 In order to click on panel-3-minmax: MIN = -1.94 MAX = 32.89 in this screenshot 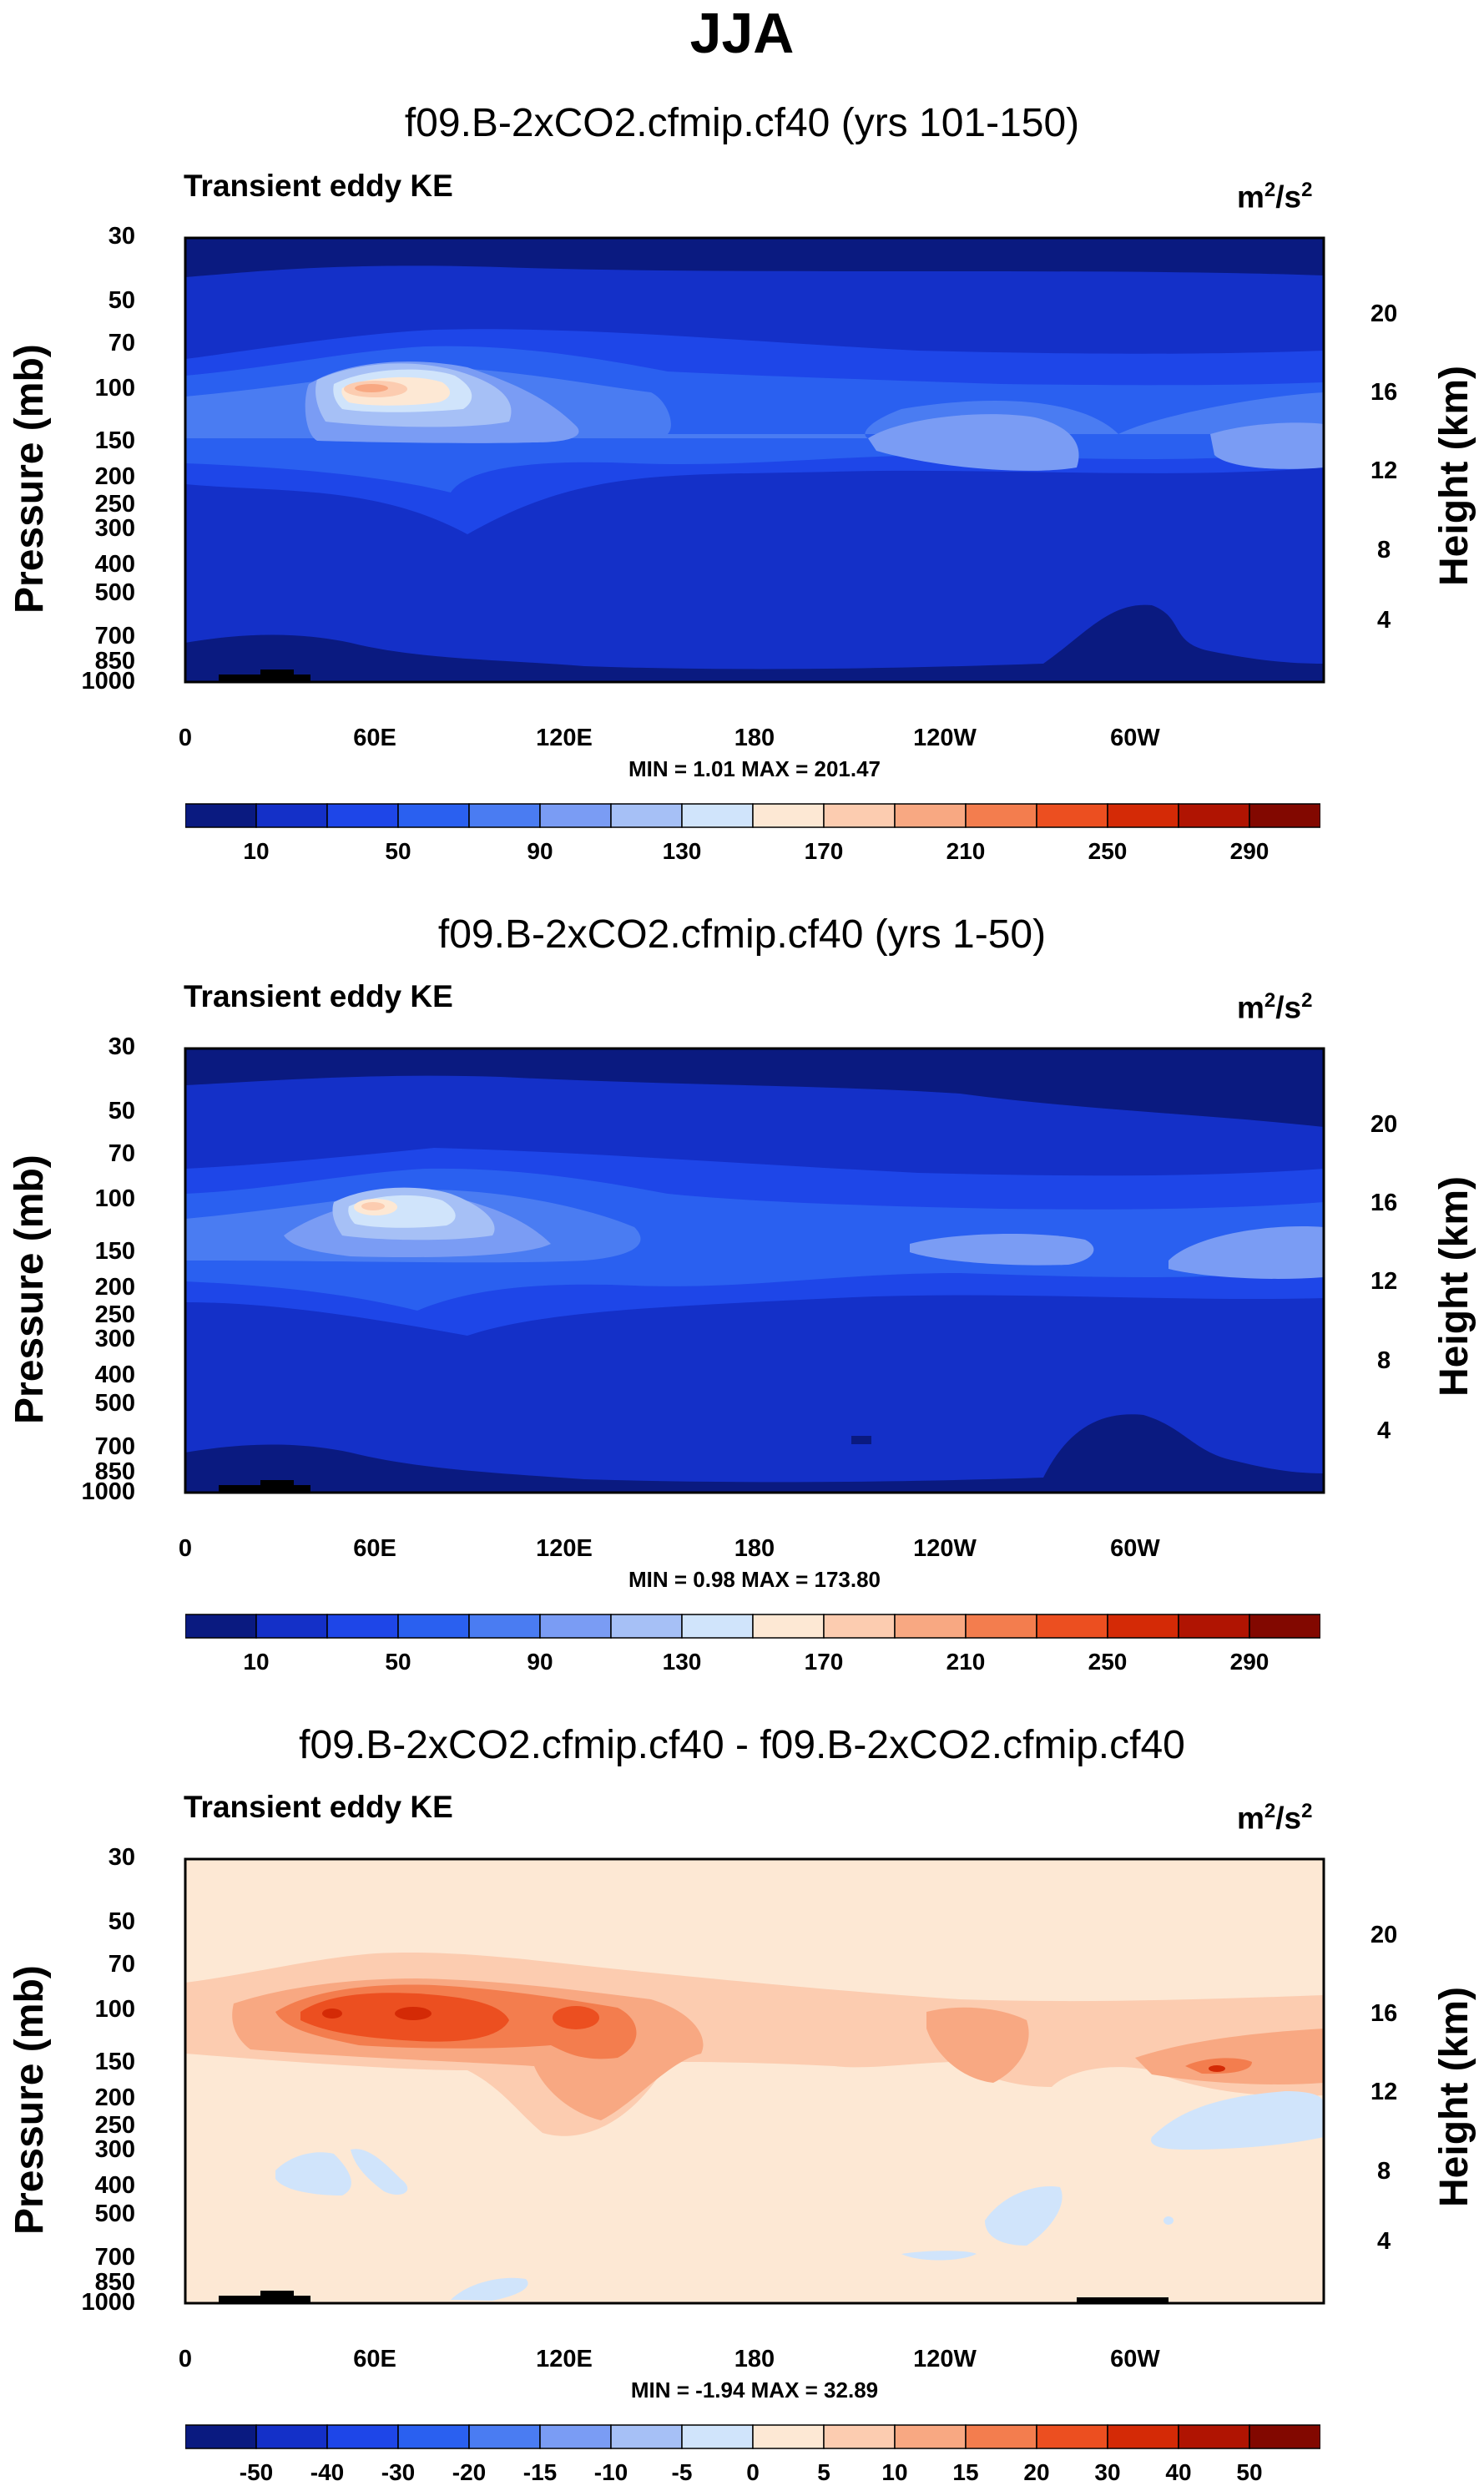, I will do `click(754, 2390)`.